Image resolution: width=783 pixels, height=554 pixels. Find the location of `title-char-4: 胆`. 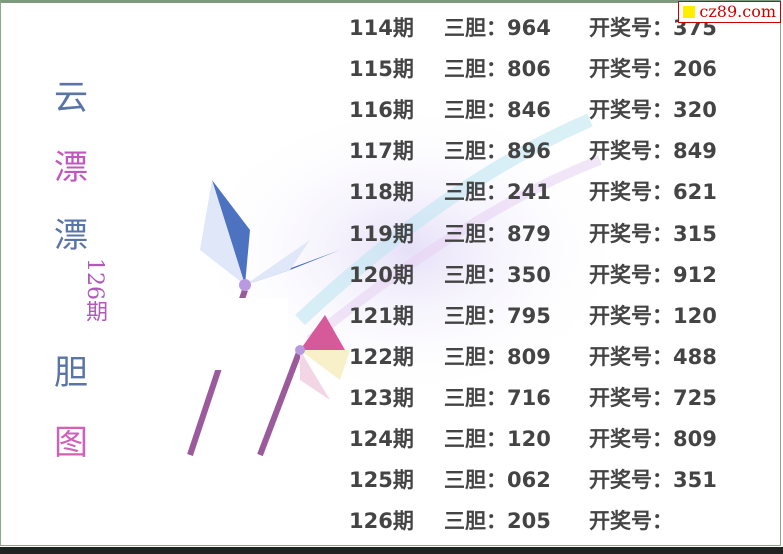

title-char-4: 胆 is located at coordinates (71, 373).